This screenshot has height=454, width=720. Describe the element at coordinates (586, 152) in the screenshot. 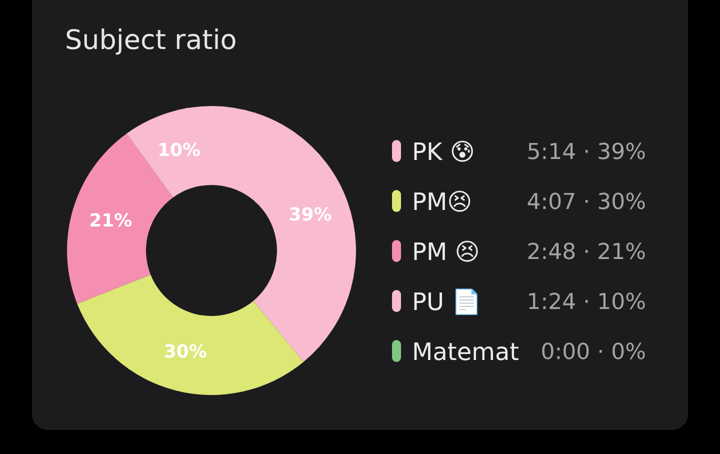

I see `text: 5:14 · 39%` at that location.